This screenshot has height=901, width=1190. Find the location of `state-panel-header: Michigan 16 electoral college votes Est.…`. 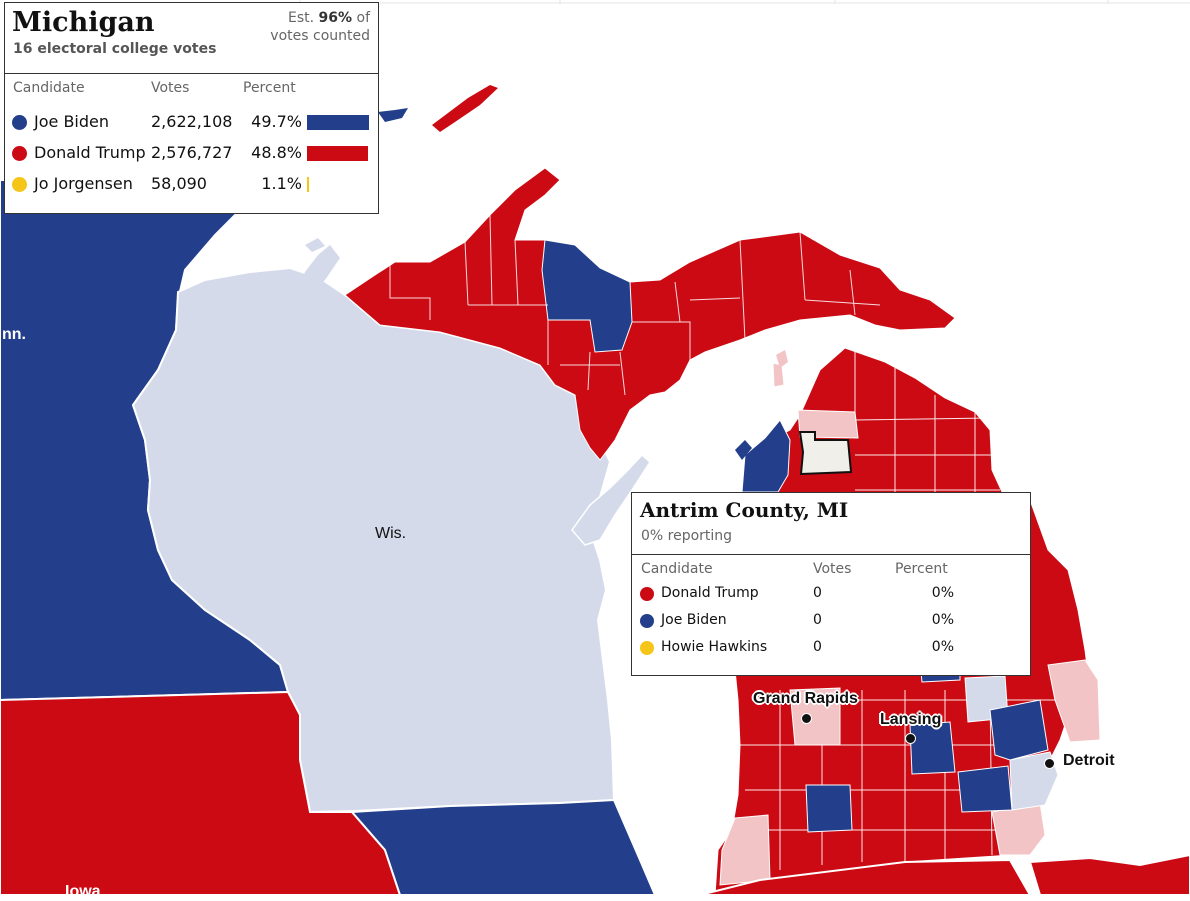

state-panel-header: Michigan 16 electoral college votes Est.… is located at coordinates (191, 38).